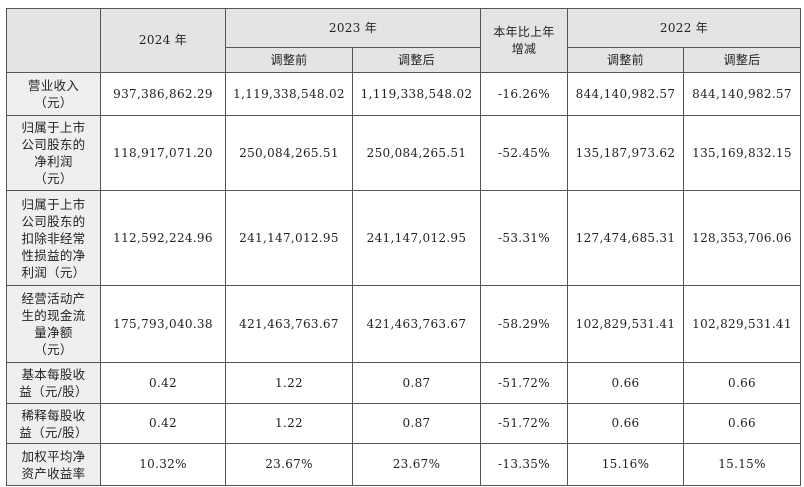 The width and height of the screenshot is (804, 487). I want to click on data-cell: 175,793,040.38, so click(163, 324).